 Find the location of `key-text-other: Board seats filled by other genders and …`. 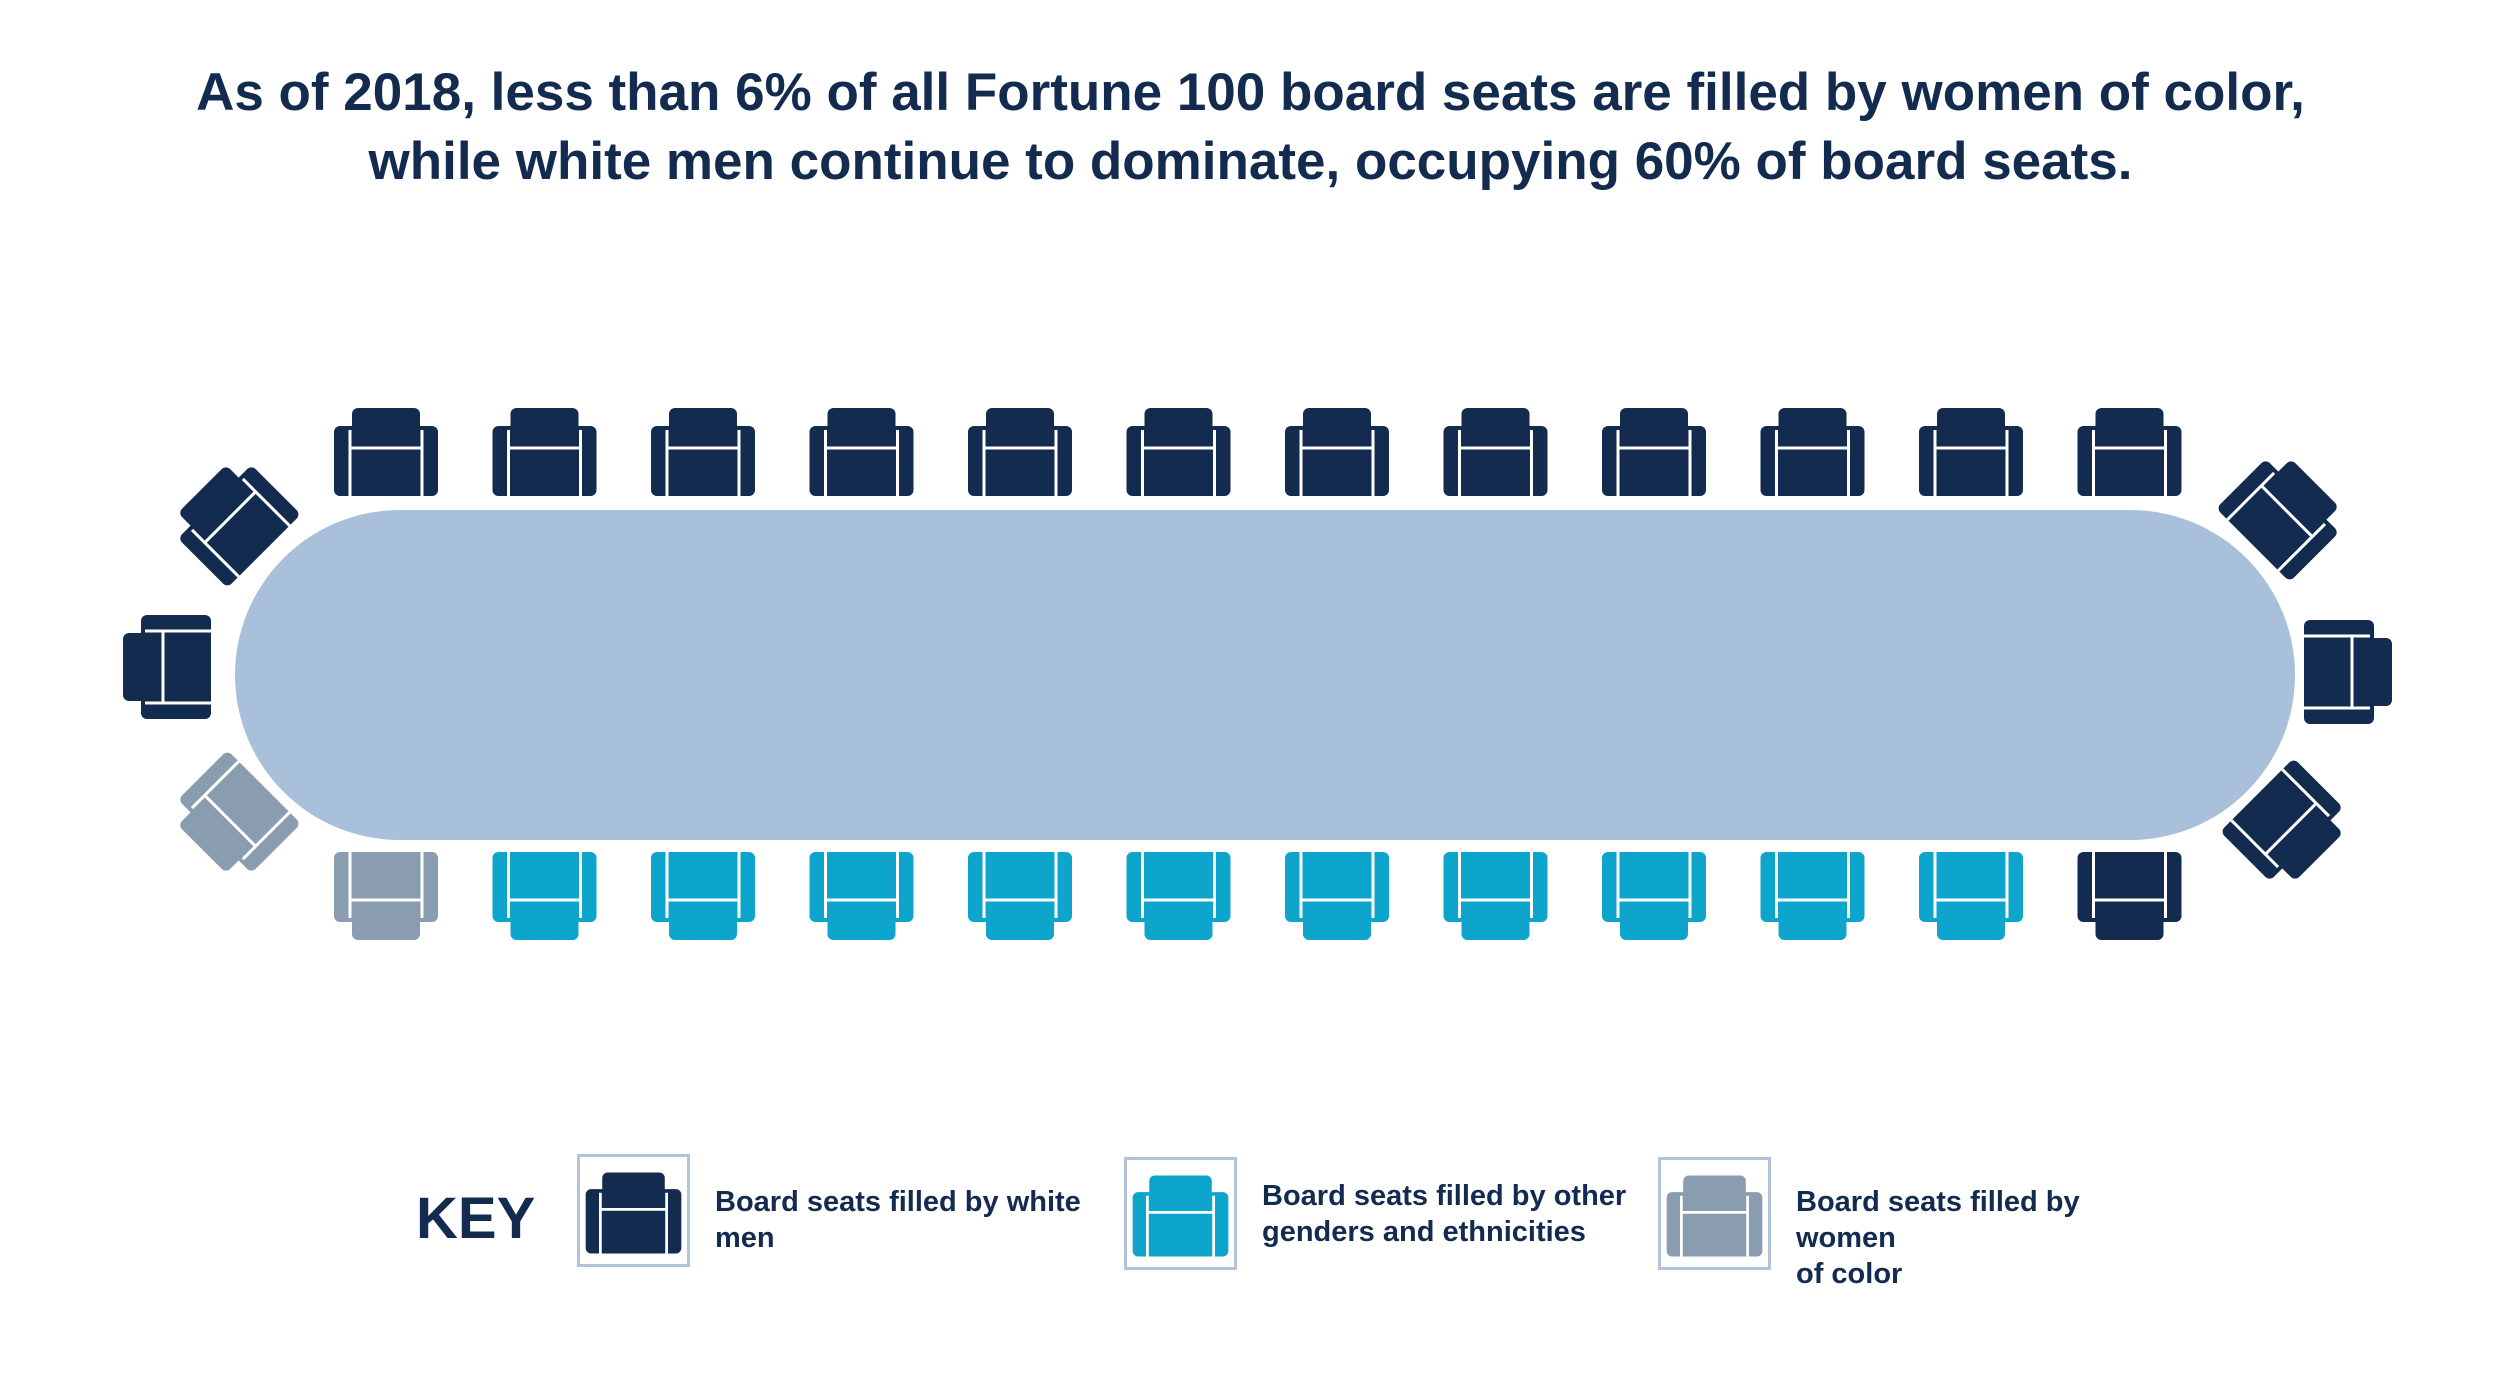

key-text-other: Board seats filled by other genders and … is located at coordinates (1447, 1214).